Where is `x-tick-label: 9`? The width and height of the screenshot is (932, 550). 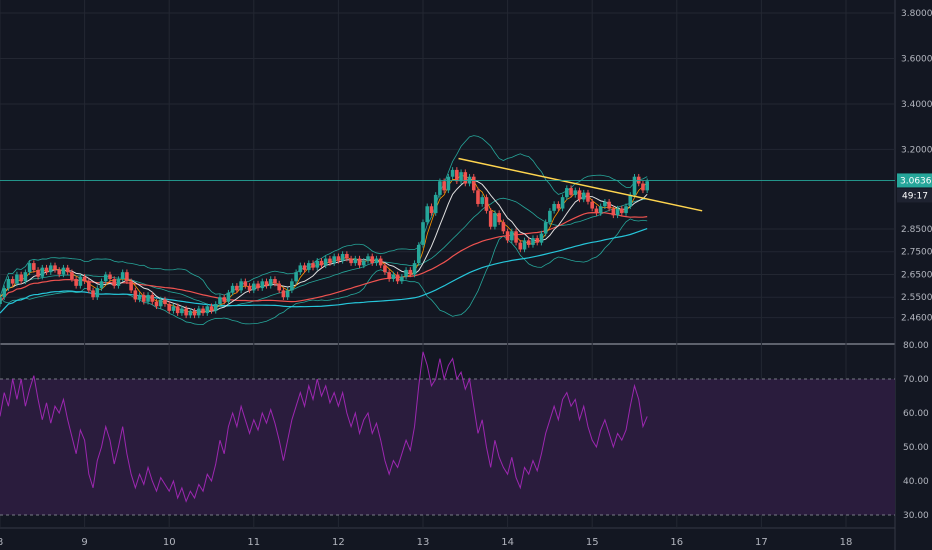 x-tick-label: 9 is located at coordinates (84, 542).